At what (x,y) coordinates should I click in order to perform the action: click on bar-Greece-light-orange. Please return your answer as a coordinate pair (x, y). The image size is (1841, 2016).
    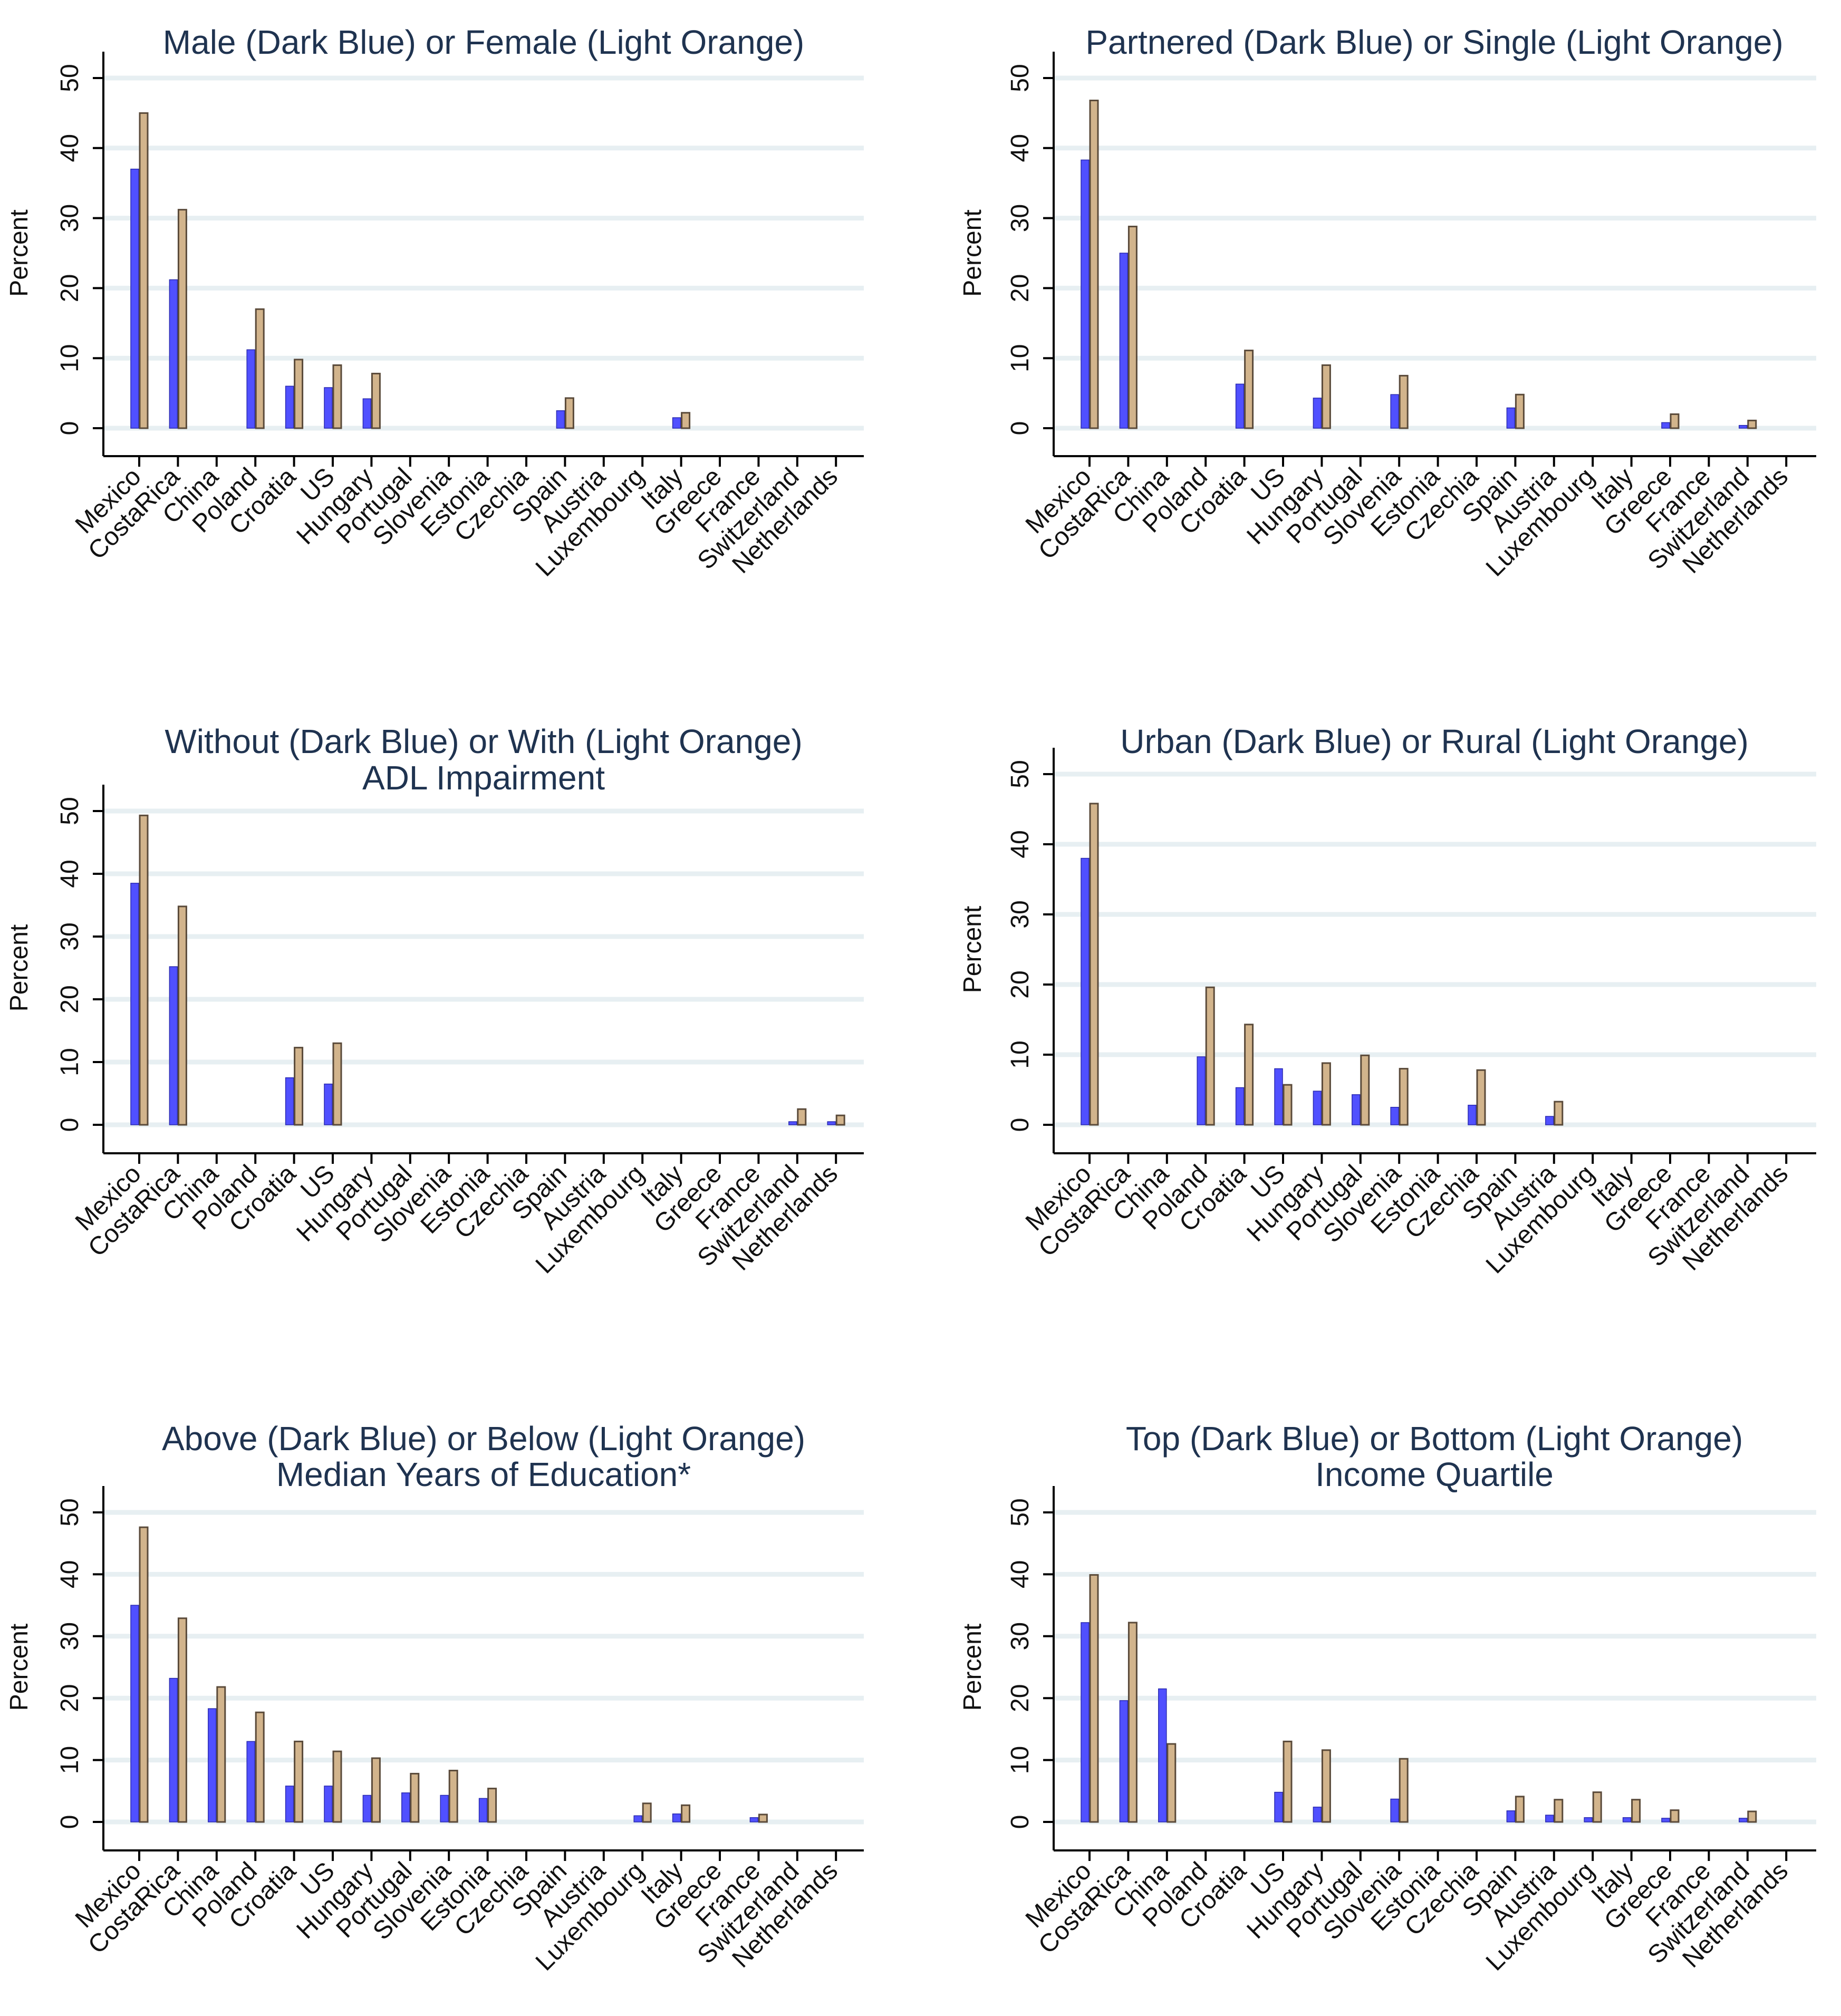
    Looking at the image, I should click on (1675, 421).